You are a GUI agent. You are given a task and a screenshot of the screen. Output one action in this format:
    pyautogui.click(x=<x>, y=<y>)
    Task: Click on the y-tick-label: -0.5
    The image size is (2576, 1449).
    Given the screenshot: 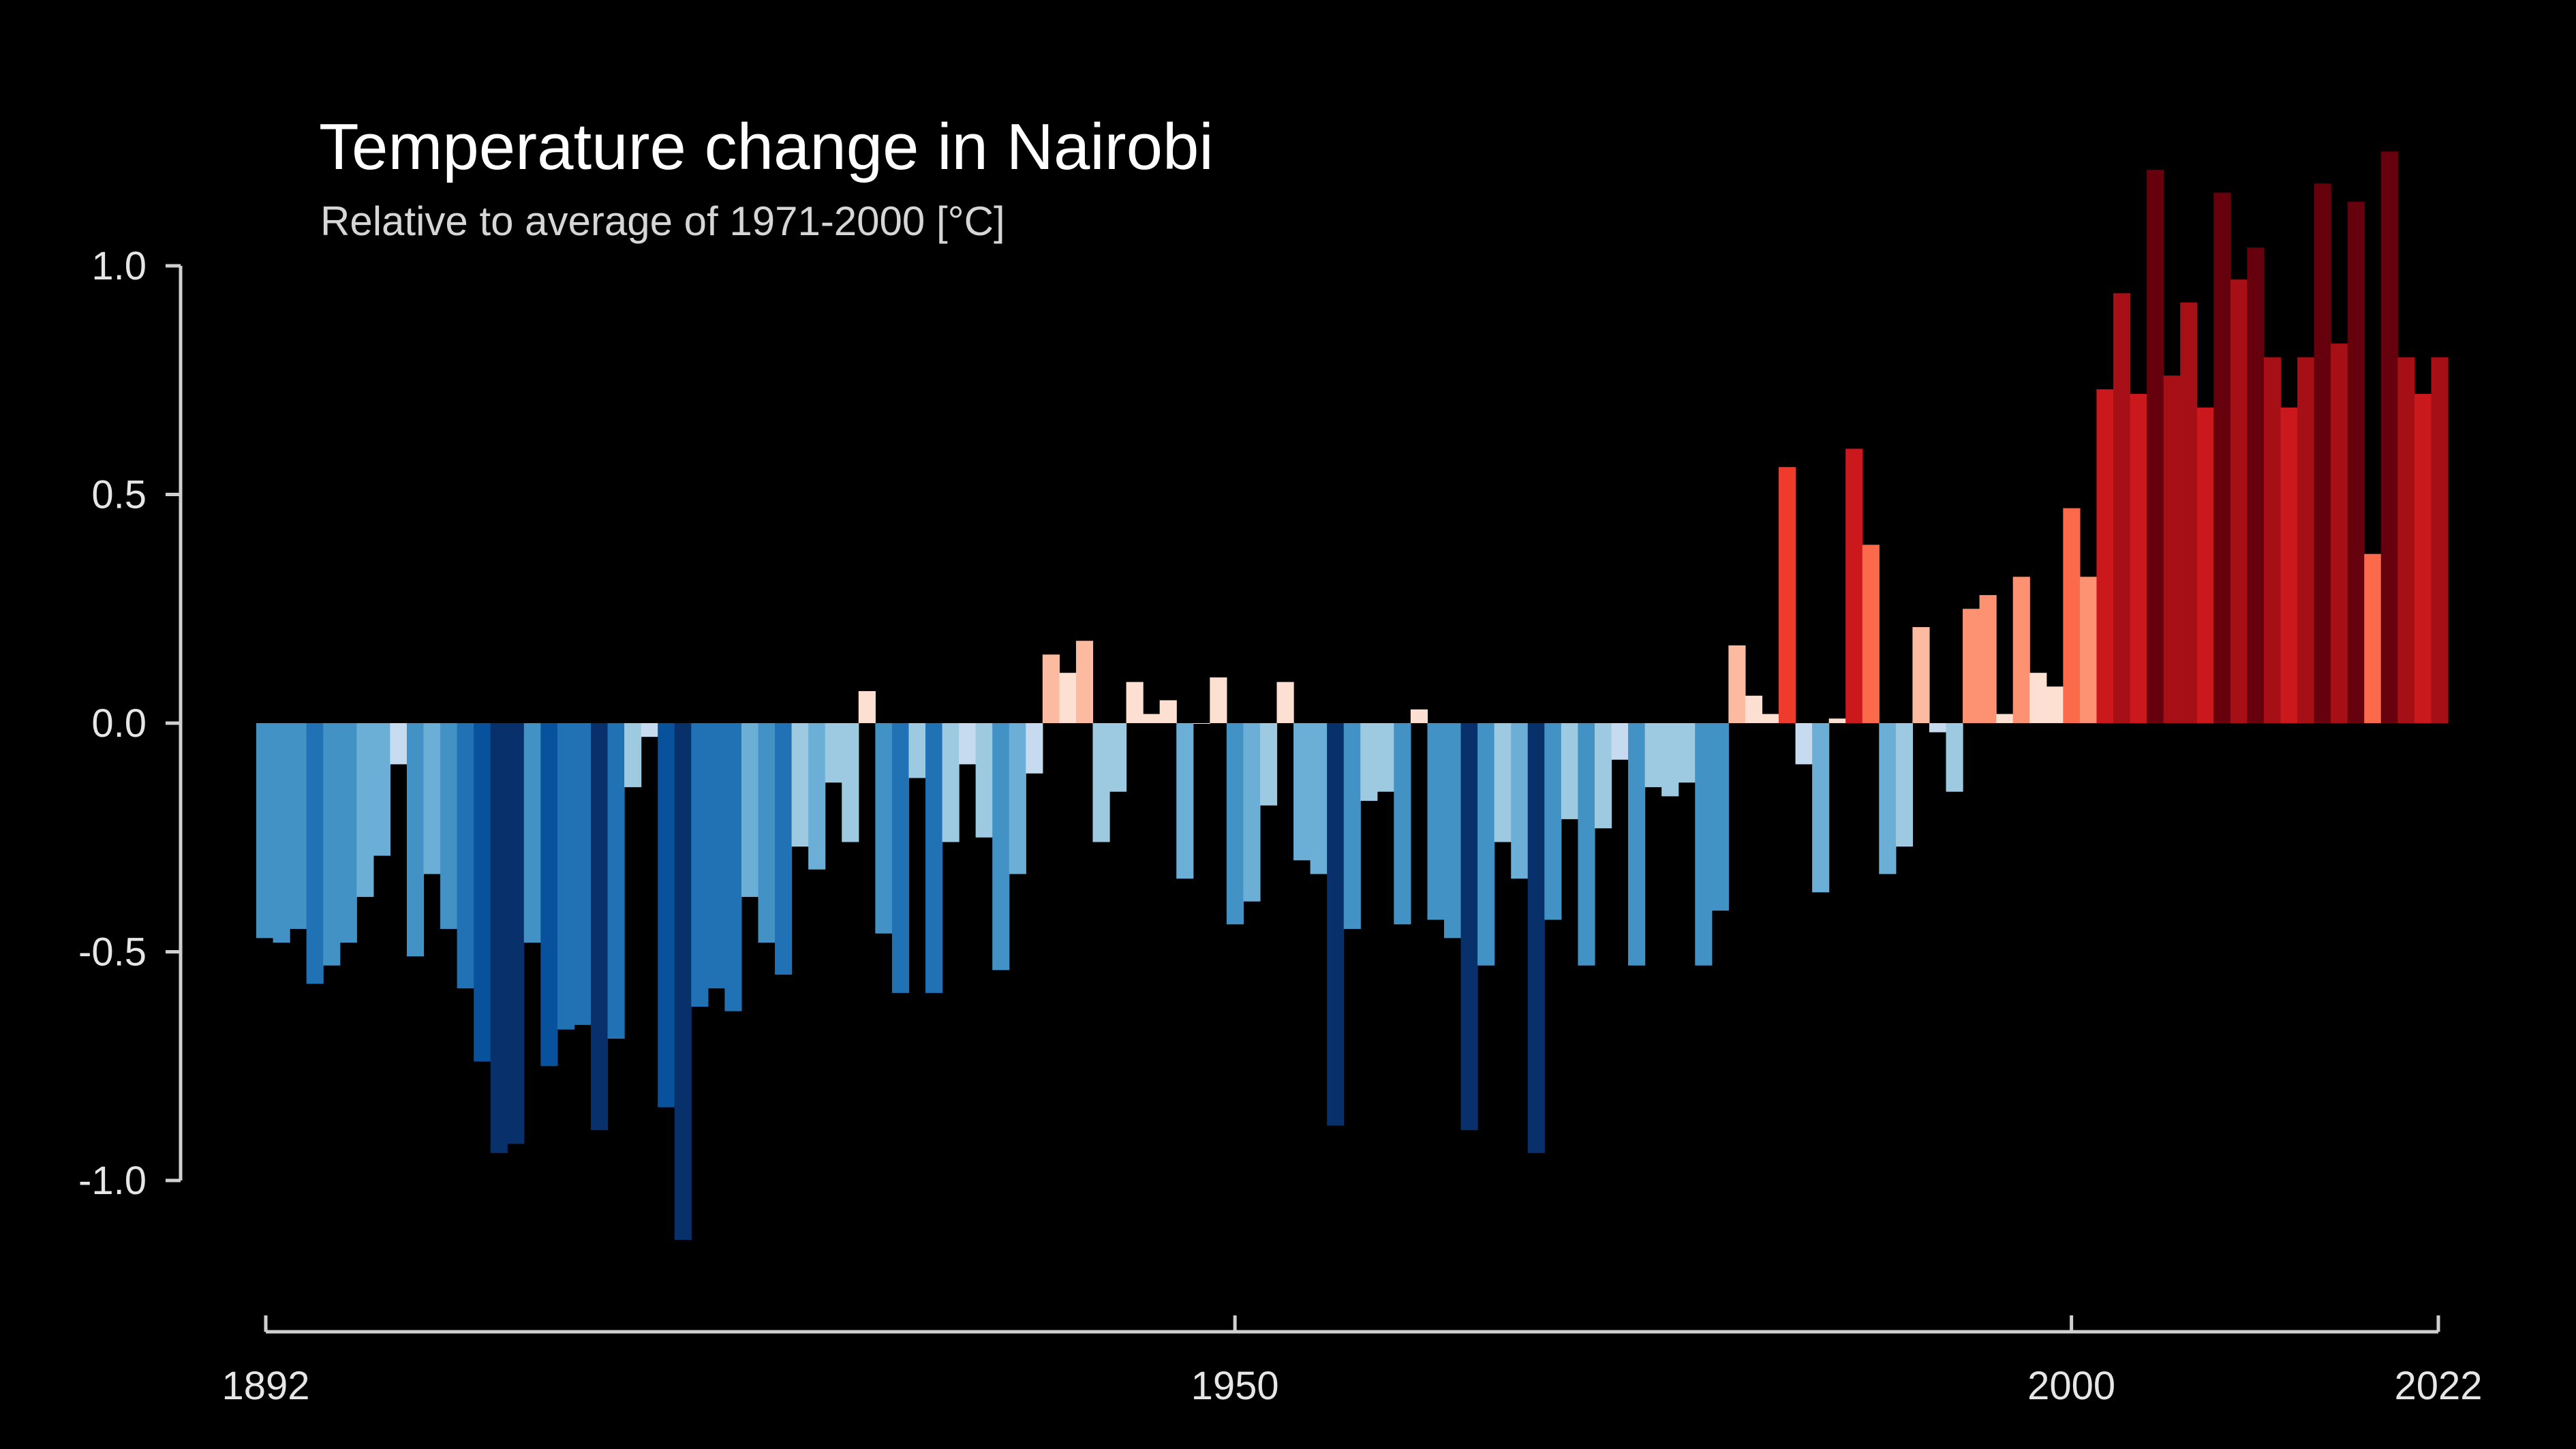 What is the action you would take?
    pyautogui.click(x=112, y=953)
    